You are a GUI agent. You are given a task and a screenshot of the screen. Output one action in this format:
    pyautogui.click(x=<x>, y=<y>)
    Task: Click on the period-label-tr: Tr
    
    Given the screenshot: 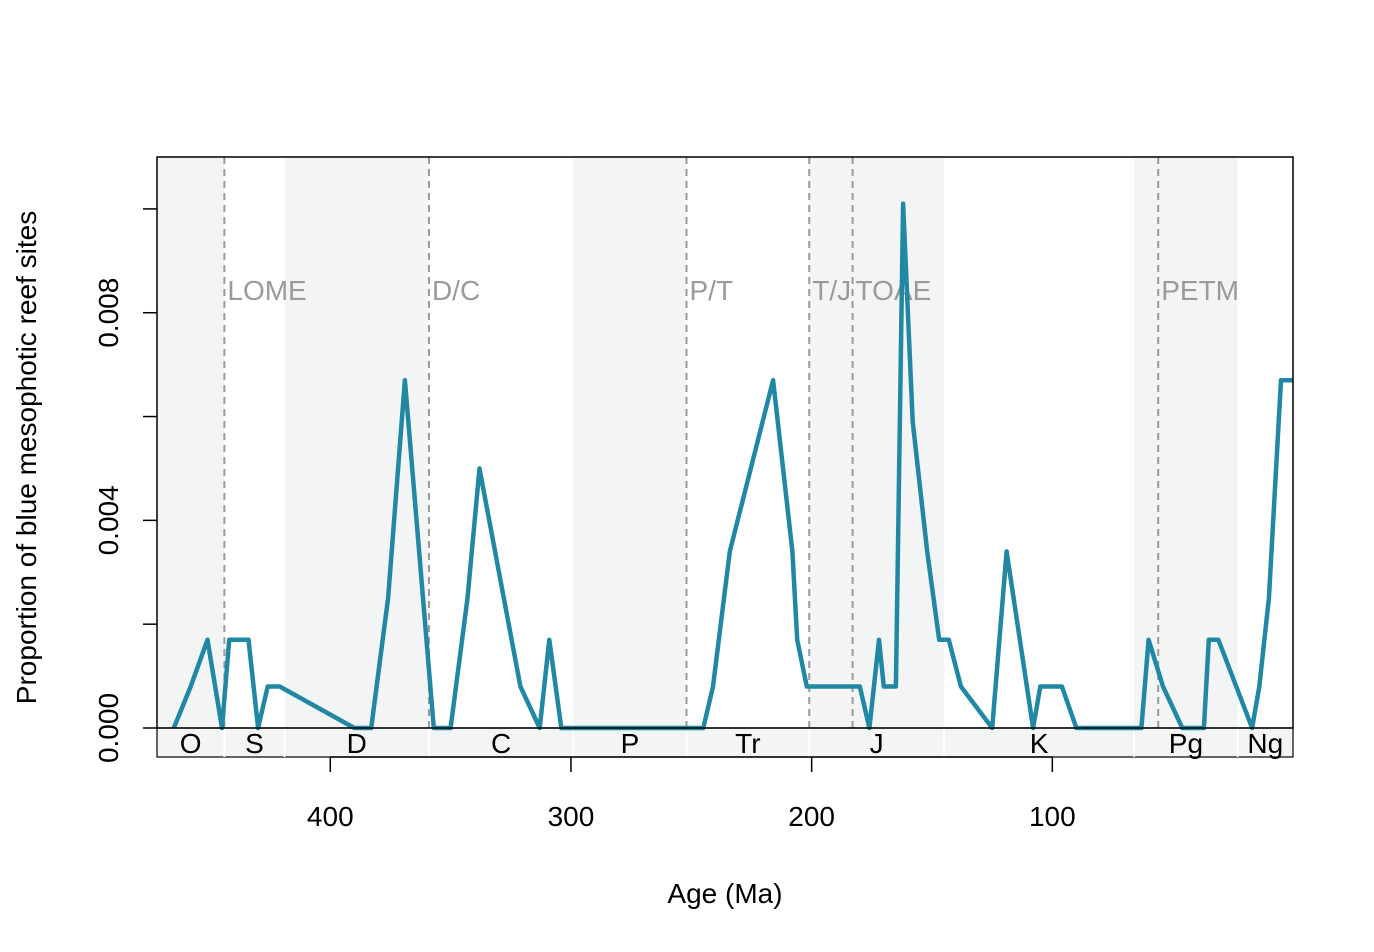 What is the action you would take?
    pyautogui.click(x=747, y=743)
    